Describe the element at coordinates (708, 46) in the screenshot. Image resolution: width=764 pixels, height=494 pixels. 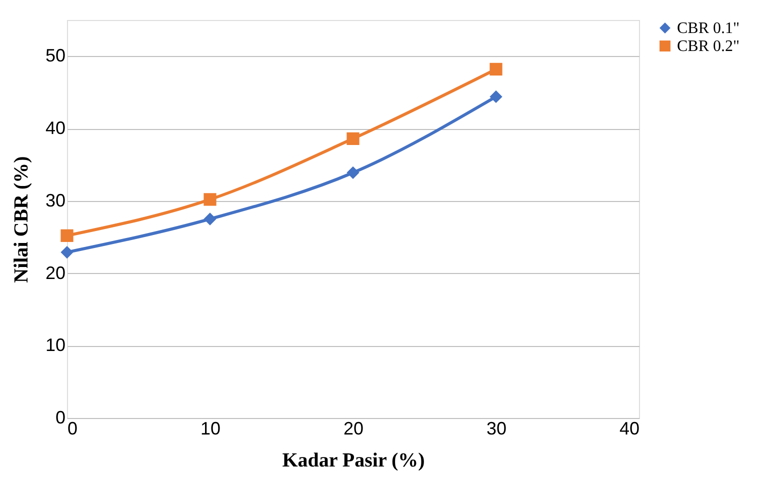
I see `legend-label: CBR 0.2"` at that location.